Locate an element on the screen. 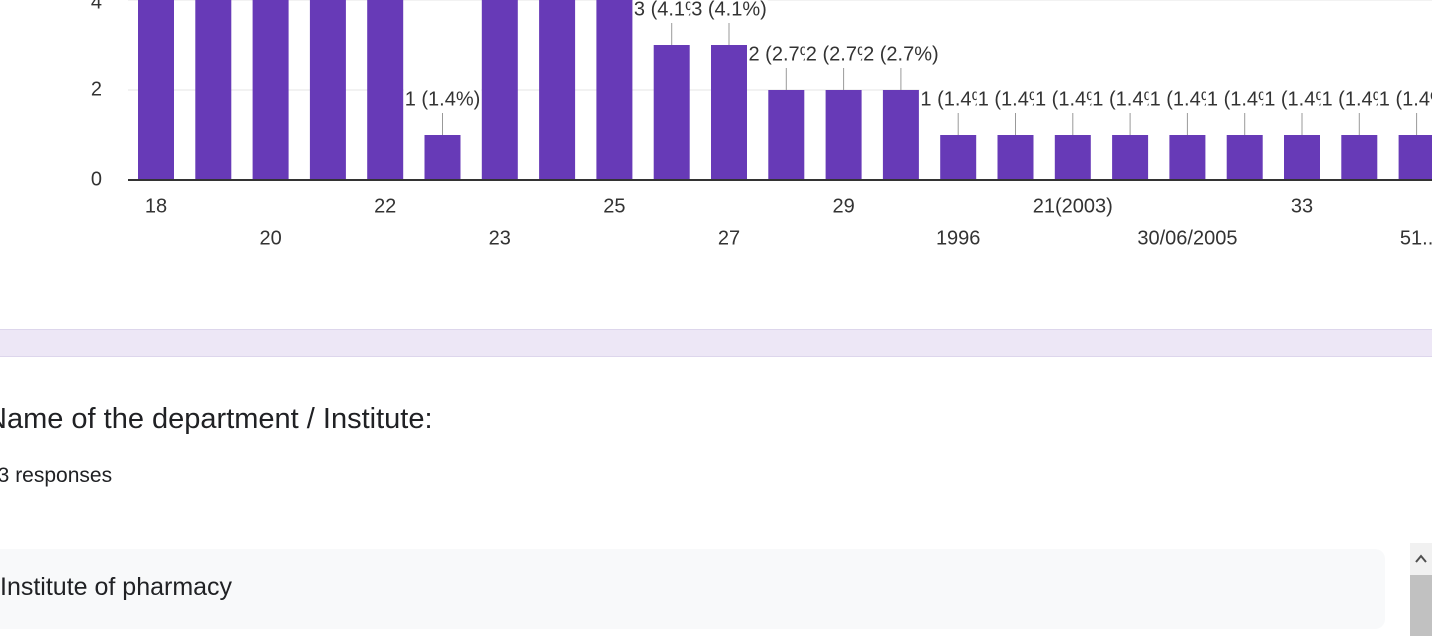  x-tick-label: 27 is located at coordinates (729, 238).